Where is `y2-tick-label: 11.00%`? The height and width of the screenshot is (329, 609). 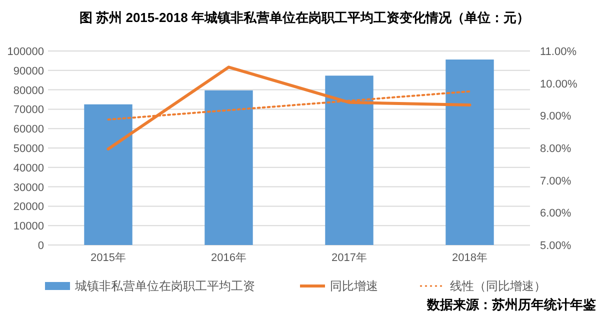
y2-tick-label: 11.00% is located at coordinates (558, 52).